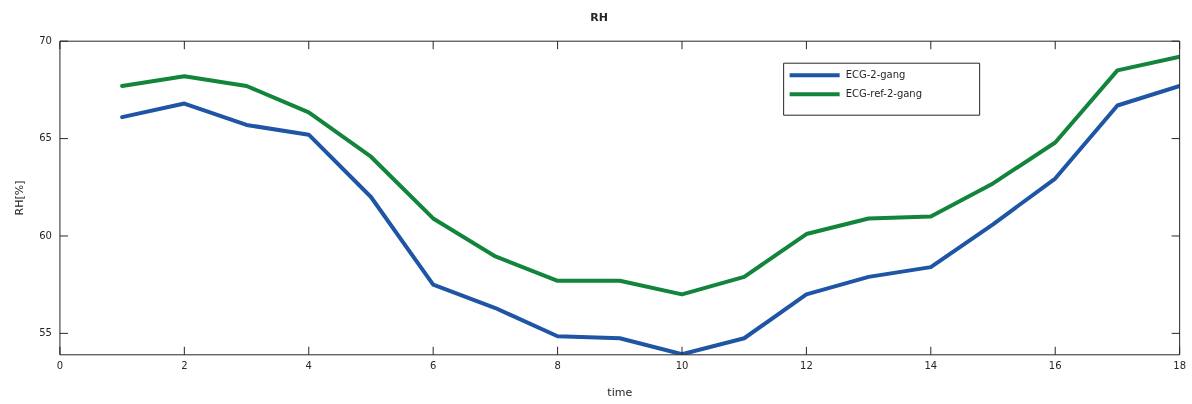 This screenshot has width=1192, height=404. What do you see at coordinates (1055, 366) in the screenshot?
I see `x-tick-label: 16` at bounding box center [1055, 366].